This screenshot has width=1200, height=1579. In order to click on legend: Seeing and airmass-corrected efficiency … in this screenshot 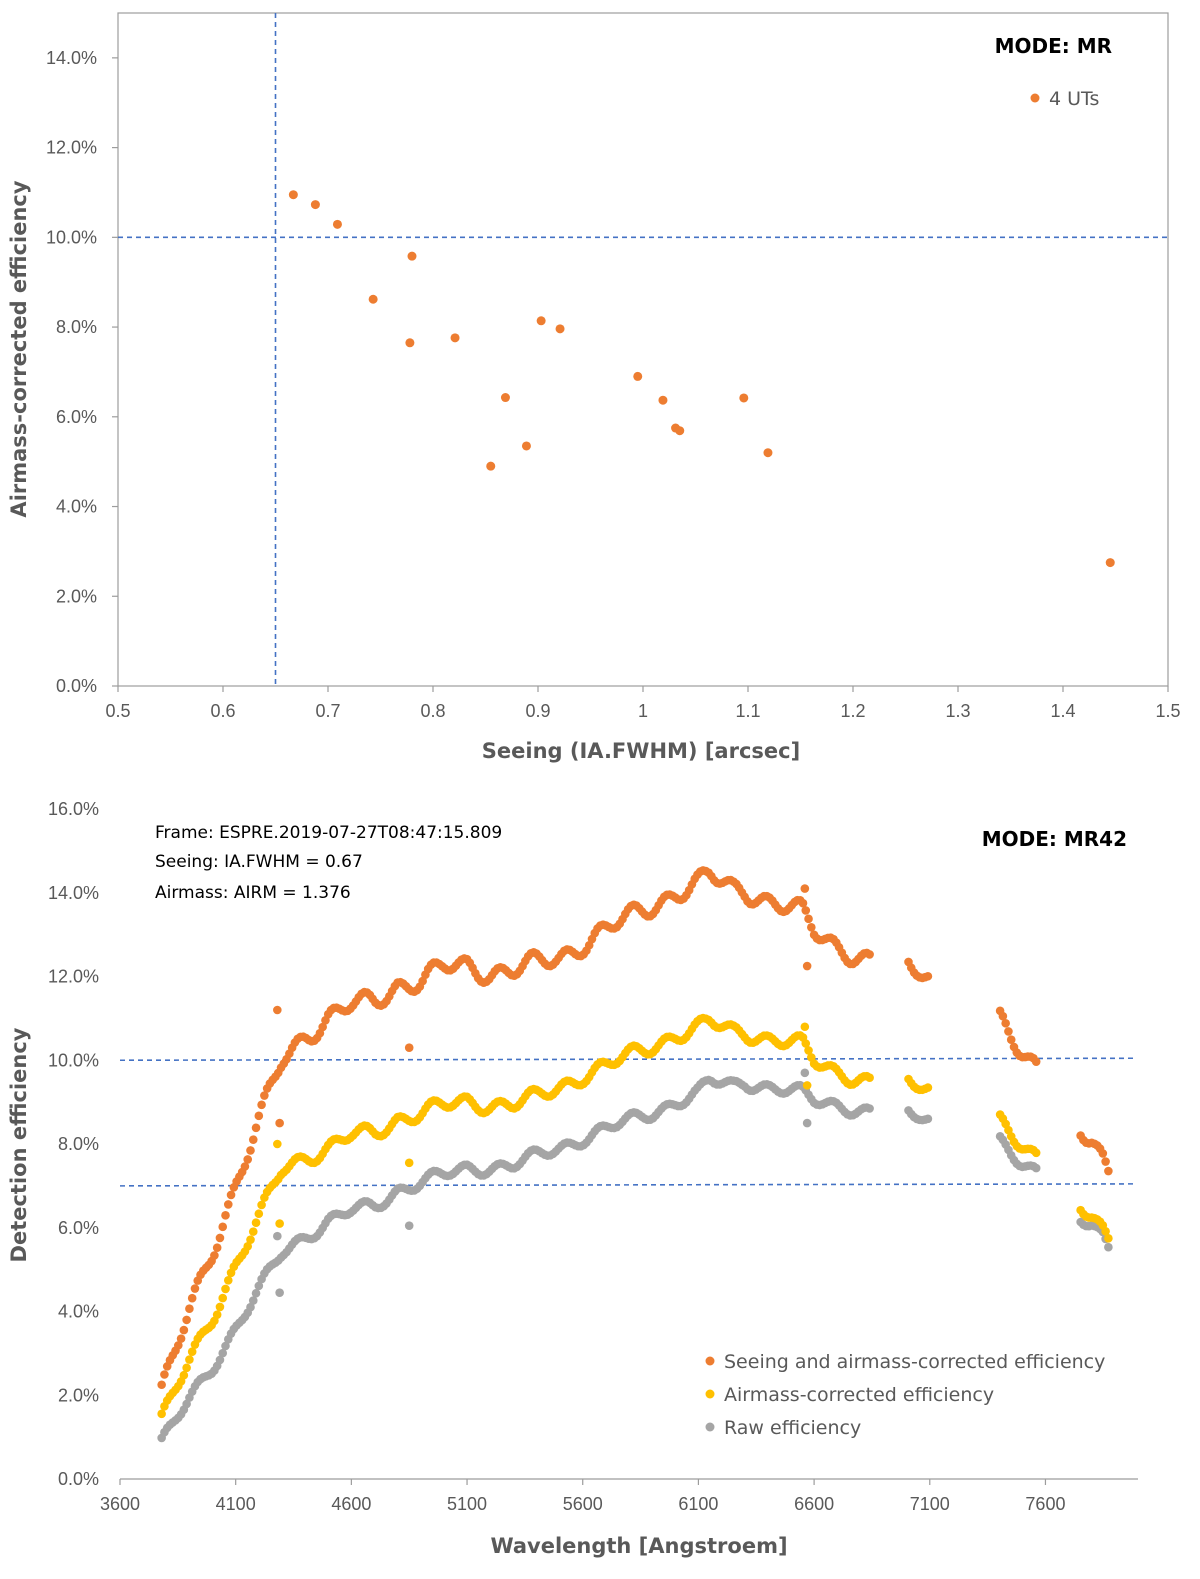, I will do `click(905, 1395)`.